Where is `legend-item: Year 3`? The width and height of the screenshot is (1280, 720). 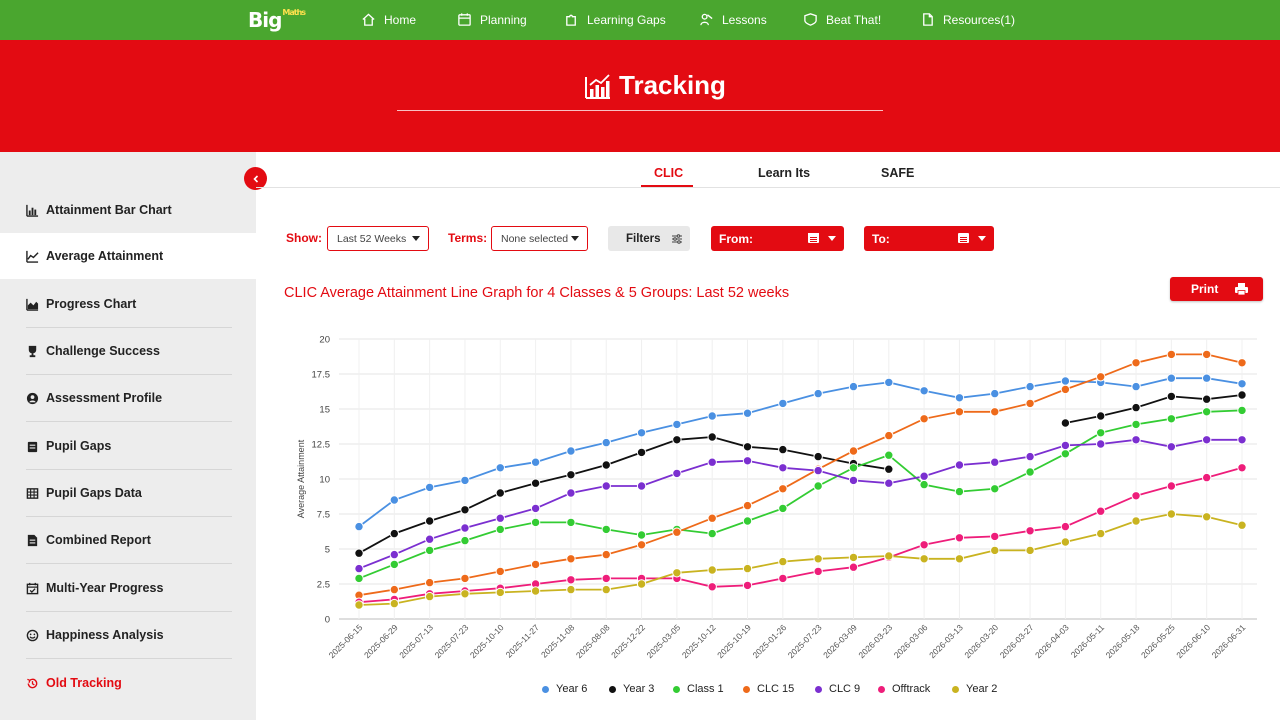
legend-item: Year 3 is located at coordinates (631, 689).